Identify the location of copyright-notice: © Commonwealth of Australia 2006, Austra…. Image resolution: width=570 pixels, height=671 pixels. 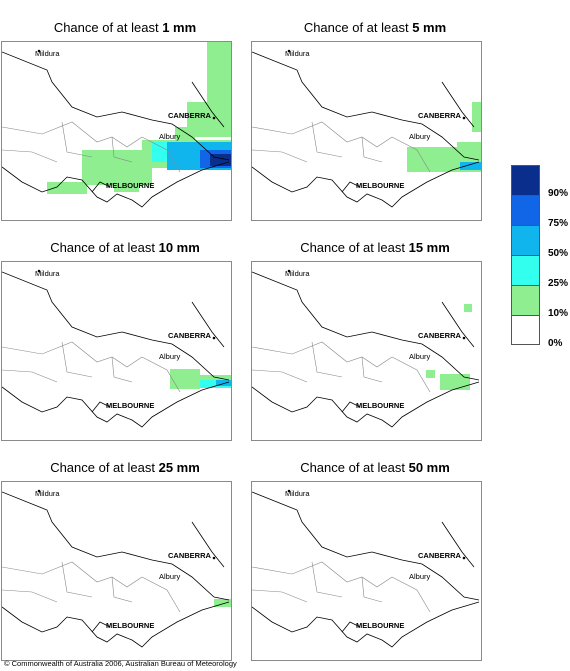
(120, 663).